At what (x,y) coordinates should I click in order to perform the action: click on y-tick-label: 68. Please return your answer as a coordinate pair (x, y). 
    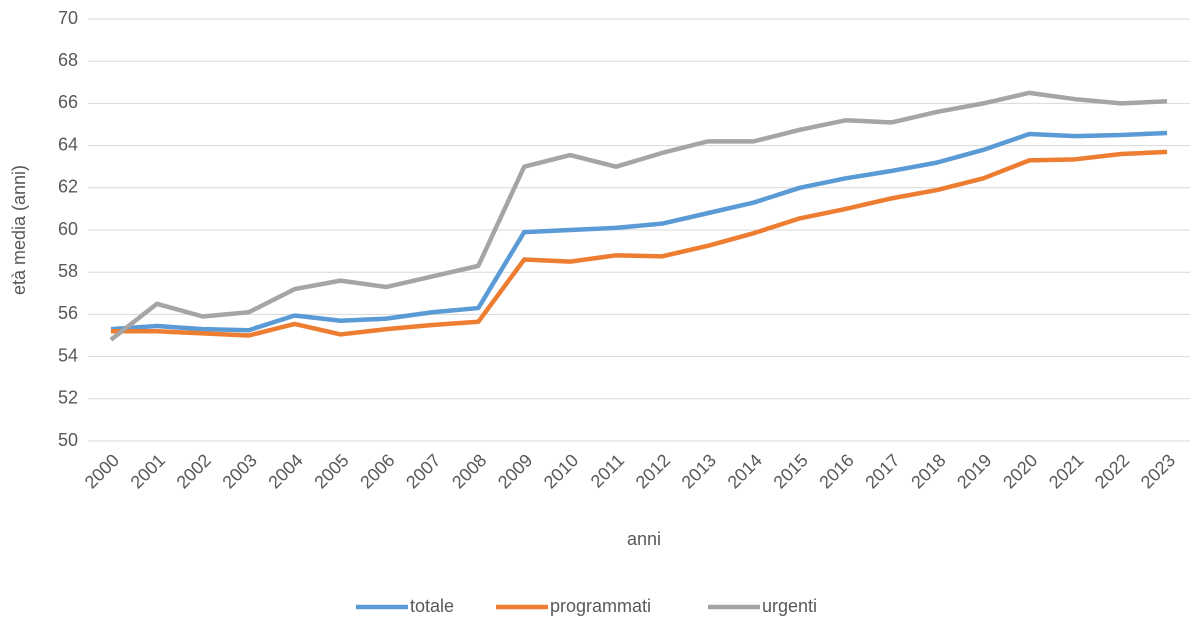
    Looking at the image, I should click on (68, 60).